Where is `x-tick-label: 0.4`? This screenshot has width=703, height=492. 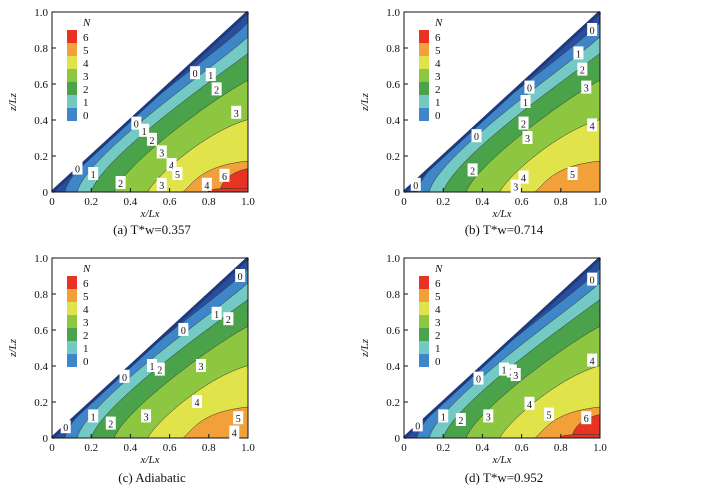
x-tick-label: 0.4 is located at coordinates (483, 448).